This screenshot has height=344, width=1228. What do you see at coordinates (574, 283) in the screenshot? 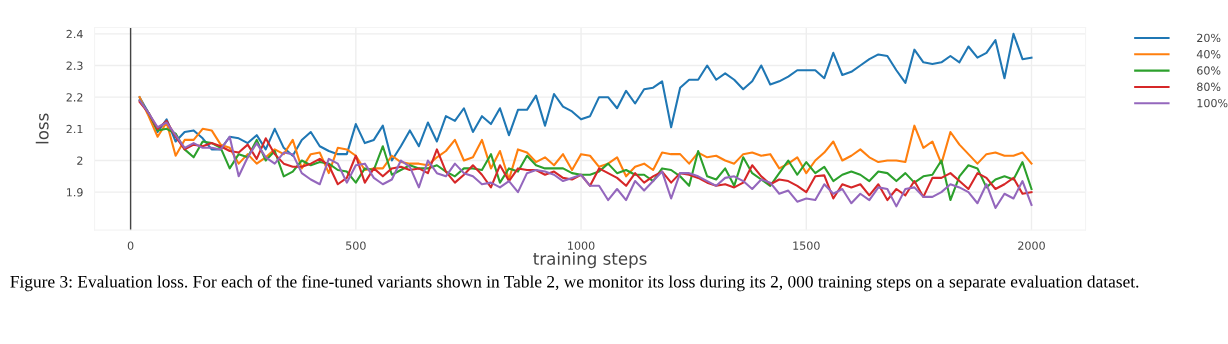
I see `caption: Figure 3: Evaluation loss. For each of the fine-tuned variants shown in Table 2, we monitor its loss during its 2, 000 training steps on a separate evaluation dataset.` at bounding box center [574, 283].